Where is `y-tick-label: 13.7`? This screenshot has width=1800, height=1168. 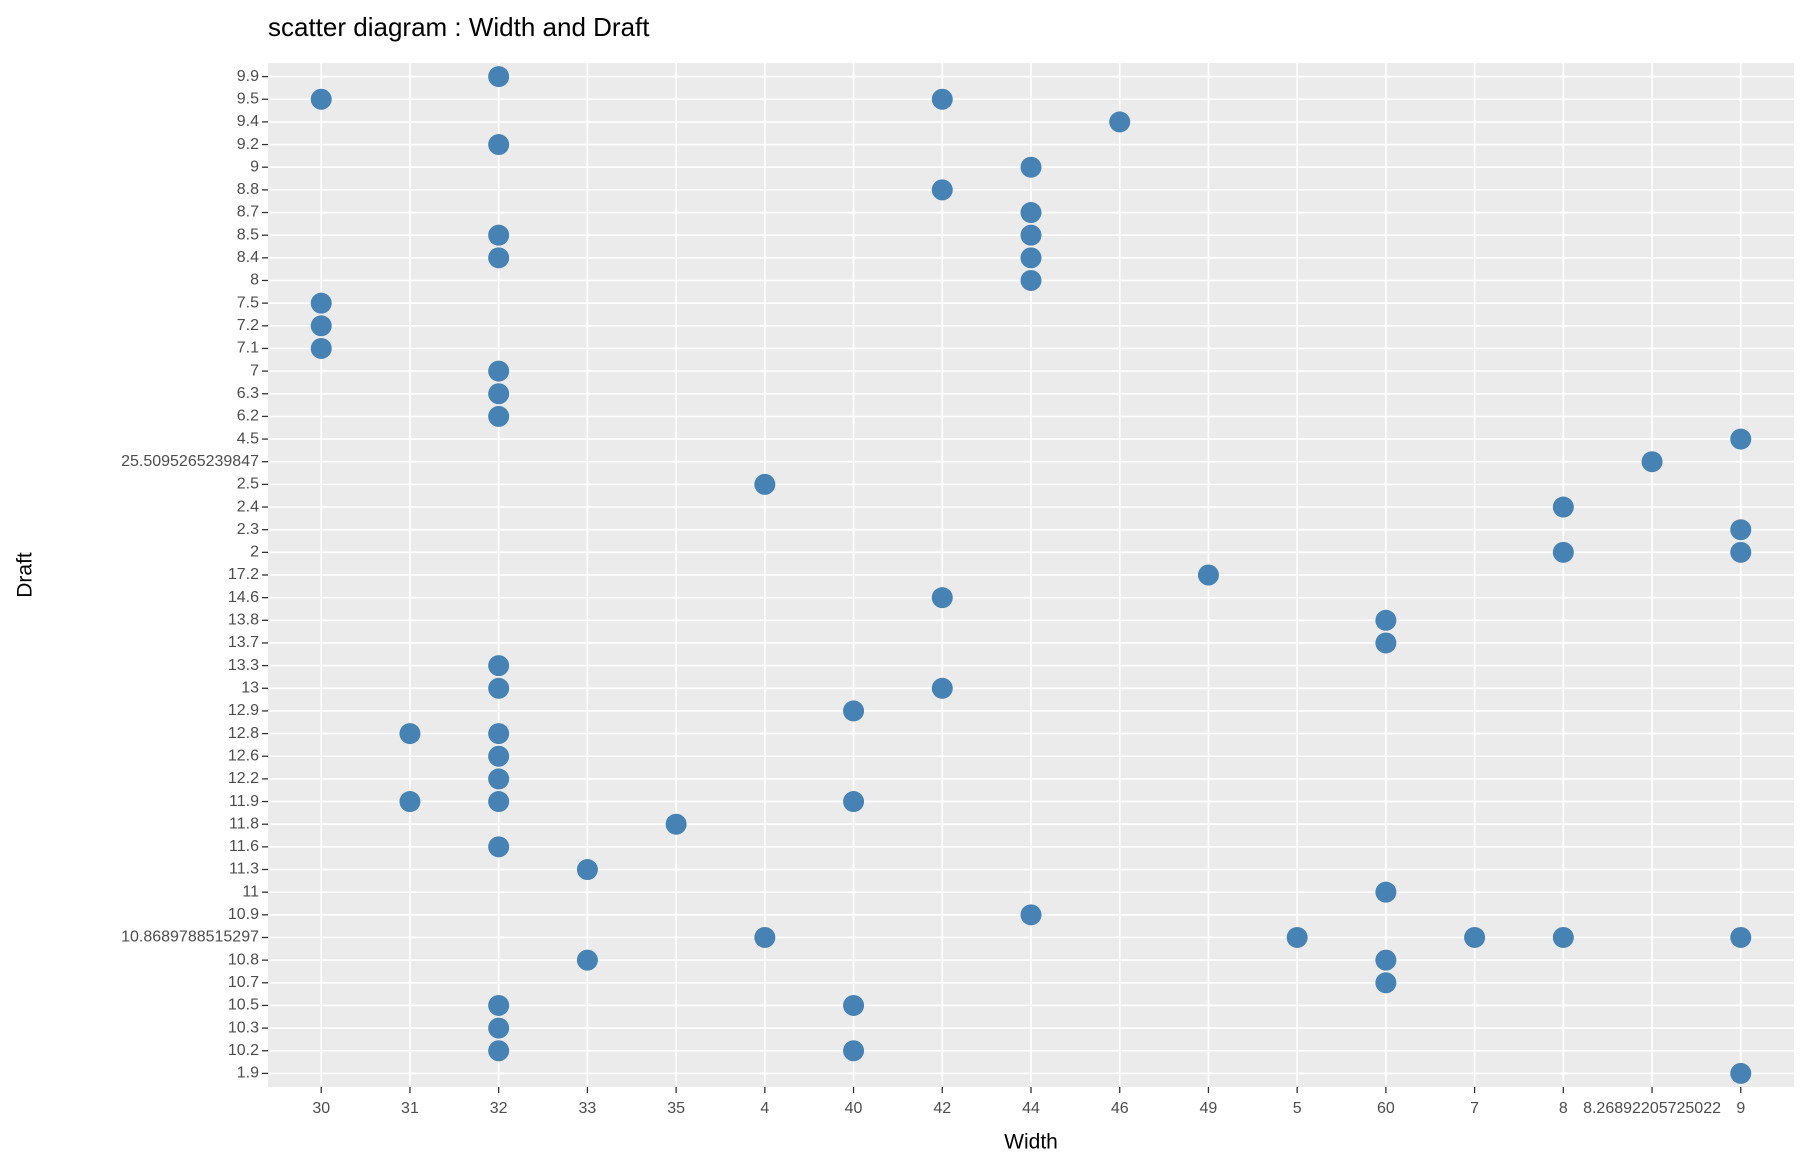 y-tick-label: 13.7 is located at coordinates (243, 642).